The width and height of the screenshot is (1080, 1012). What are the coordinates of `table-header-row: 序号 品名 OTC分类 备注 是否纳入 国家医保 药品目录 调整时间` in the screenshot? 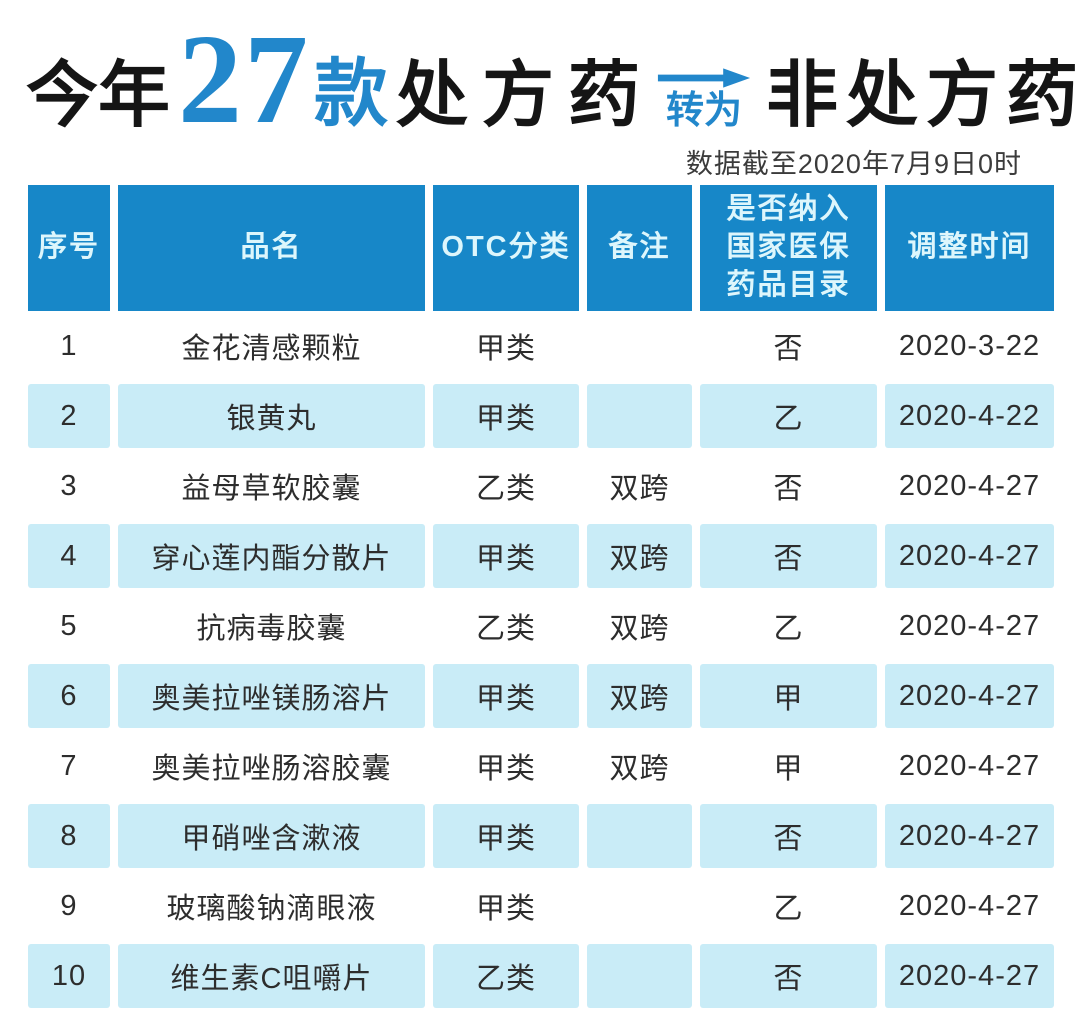 It's located at (541, 248).